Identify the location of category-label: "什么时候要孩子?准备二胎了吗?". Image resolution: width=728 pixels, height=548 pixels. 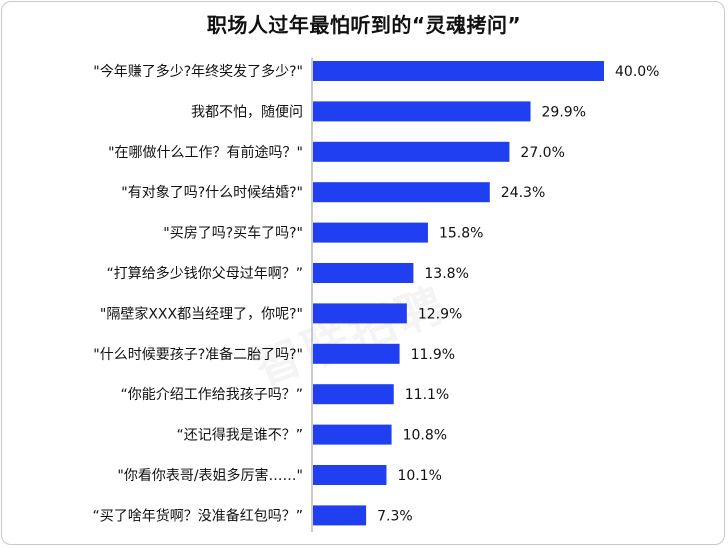
(198, 354).